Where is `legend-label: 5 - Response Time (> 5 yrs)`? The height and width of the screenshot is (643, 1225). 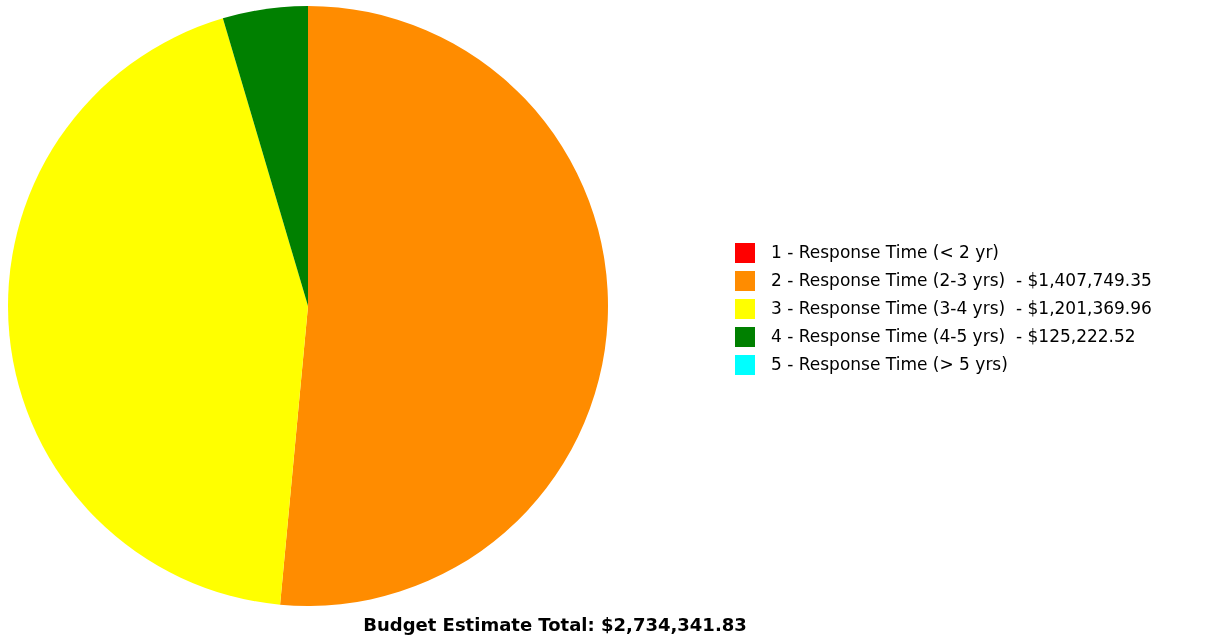
legend-label: 5 - Response Time (> 5 yrs) is located at coordinates (889, 363).